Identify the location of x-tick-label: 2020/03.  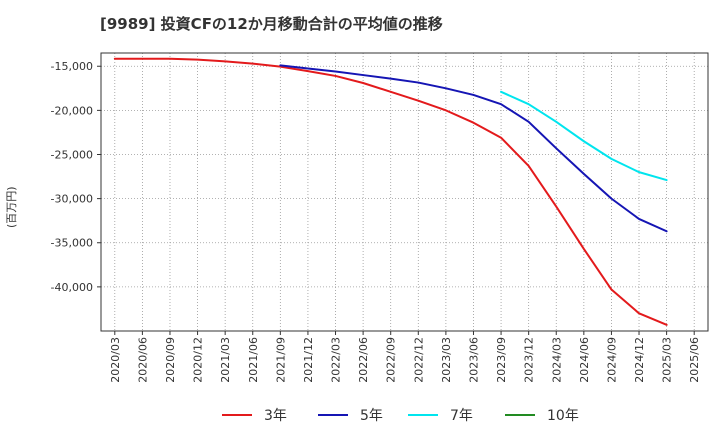
(115, 360).